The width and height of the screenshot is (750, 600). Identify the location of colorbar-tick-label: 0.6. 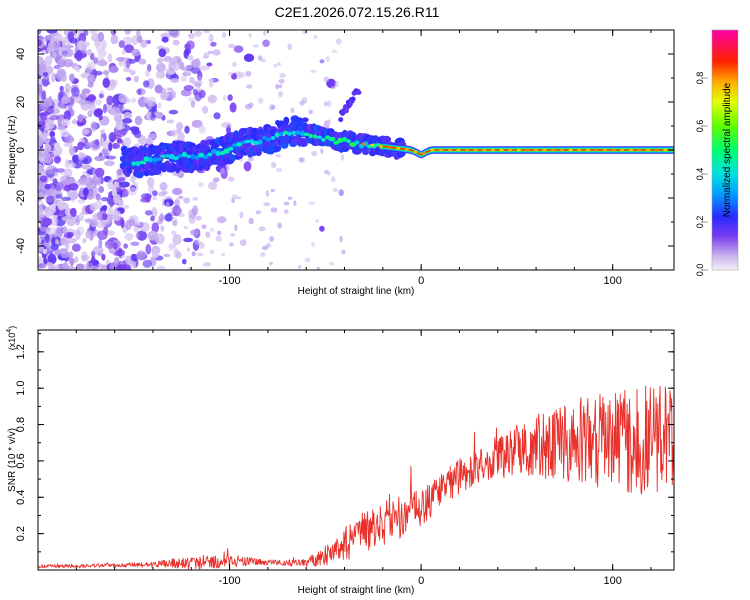
(700, 126).